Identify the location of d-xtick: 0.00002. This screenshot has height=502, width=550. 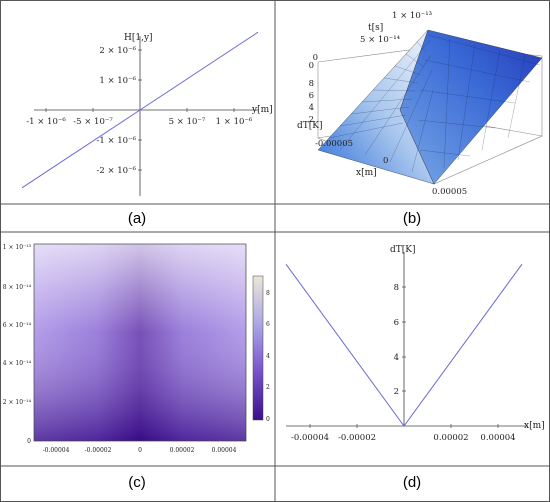
(450, 438).